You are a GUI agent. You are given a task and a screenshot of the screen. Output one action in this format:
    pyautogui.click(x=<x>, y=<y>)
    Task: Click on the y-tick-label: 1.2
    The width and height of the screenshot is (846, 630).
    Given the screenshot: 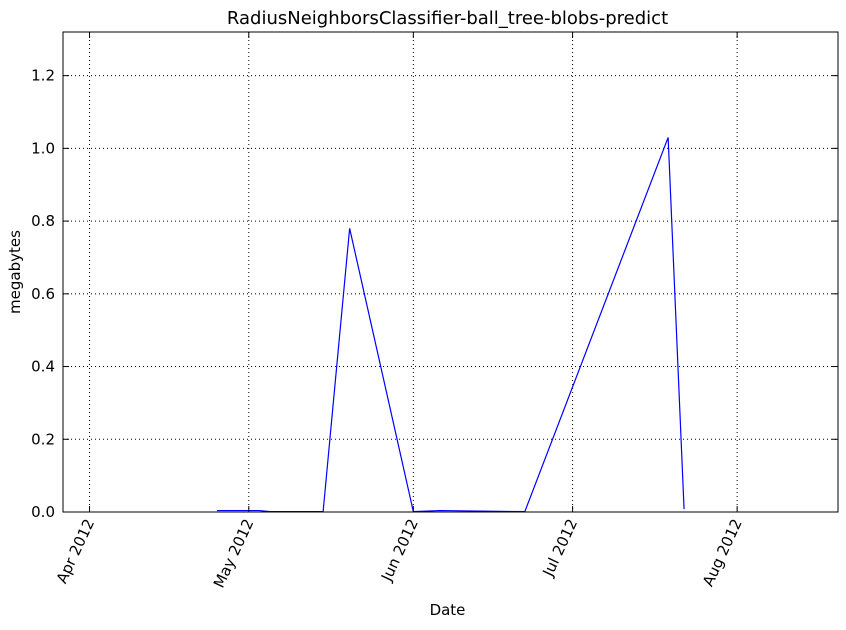 What is the action you would take?
    pyautogui.click(x=43, y=76)
    